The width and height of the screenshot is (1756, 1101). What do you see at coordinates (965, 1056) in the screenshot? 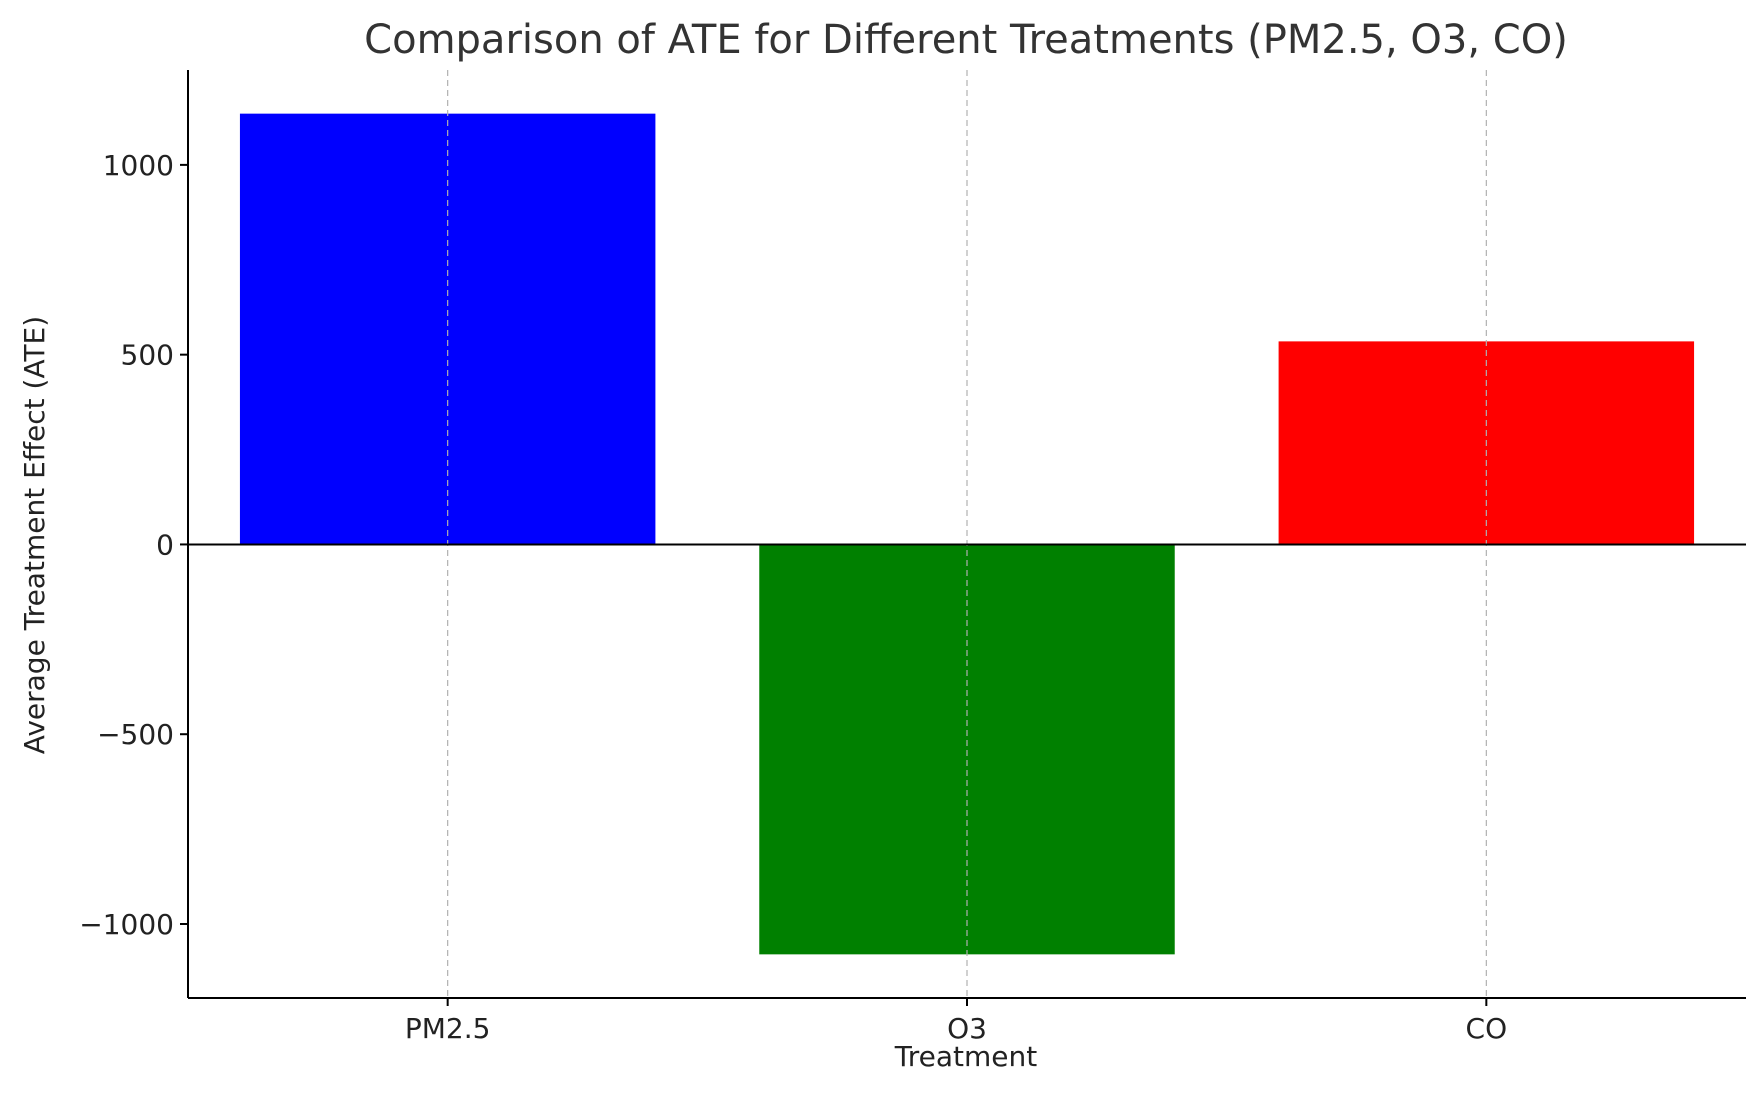
I see `x-axis-label: Treatment` at bounding box center [965, 1056].